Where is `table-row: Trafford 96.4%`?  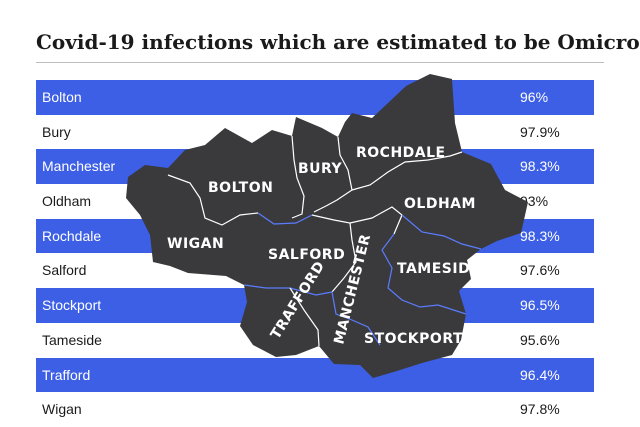 table-row: Trafford 96.4% is located at coordinates (315, 375).